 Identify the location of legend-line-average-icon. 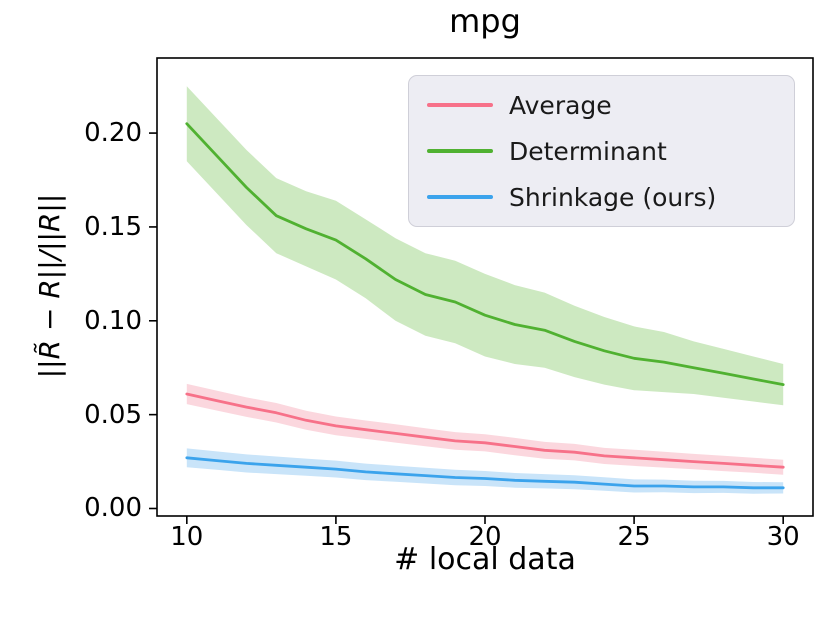
(460, 105).